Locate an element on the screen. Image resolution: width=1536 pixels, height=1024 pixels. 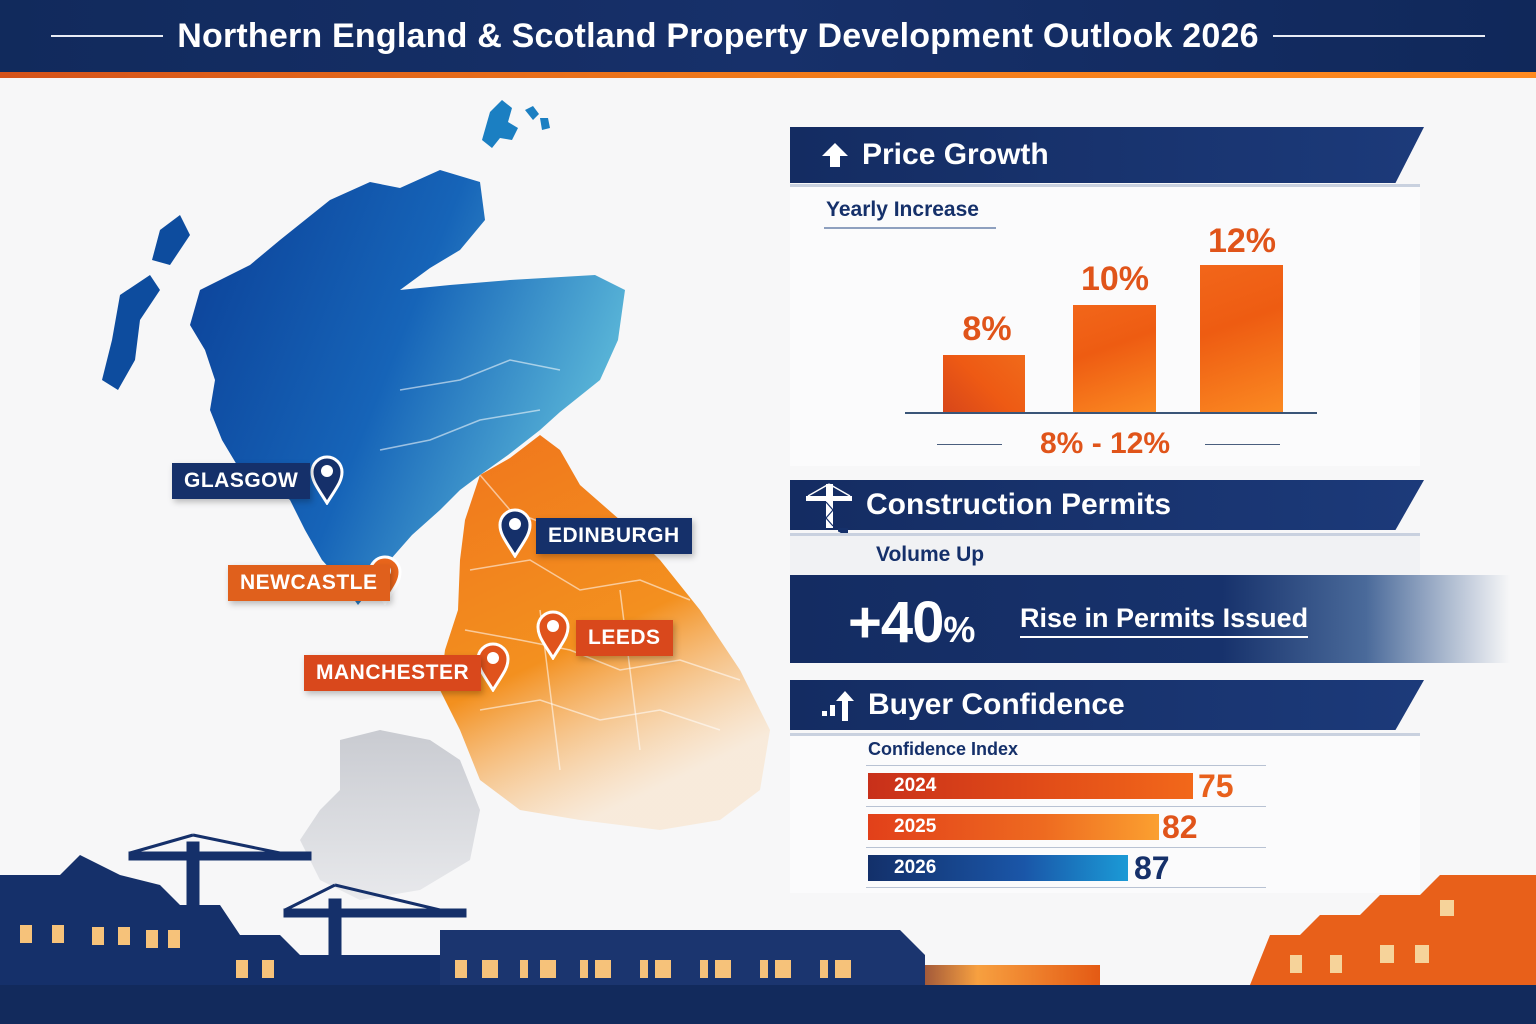
buyer-confidence-header: Buyer Confidence is located at coordinates (1107, 705).